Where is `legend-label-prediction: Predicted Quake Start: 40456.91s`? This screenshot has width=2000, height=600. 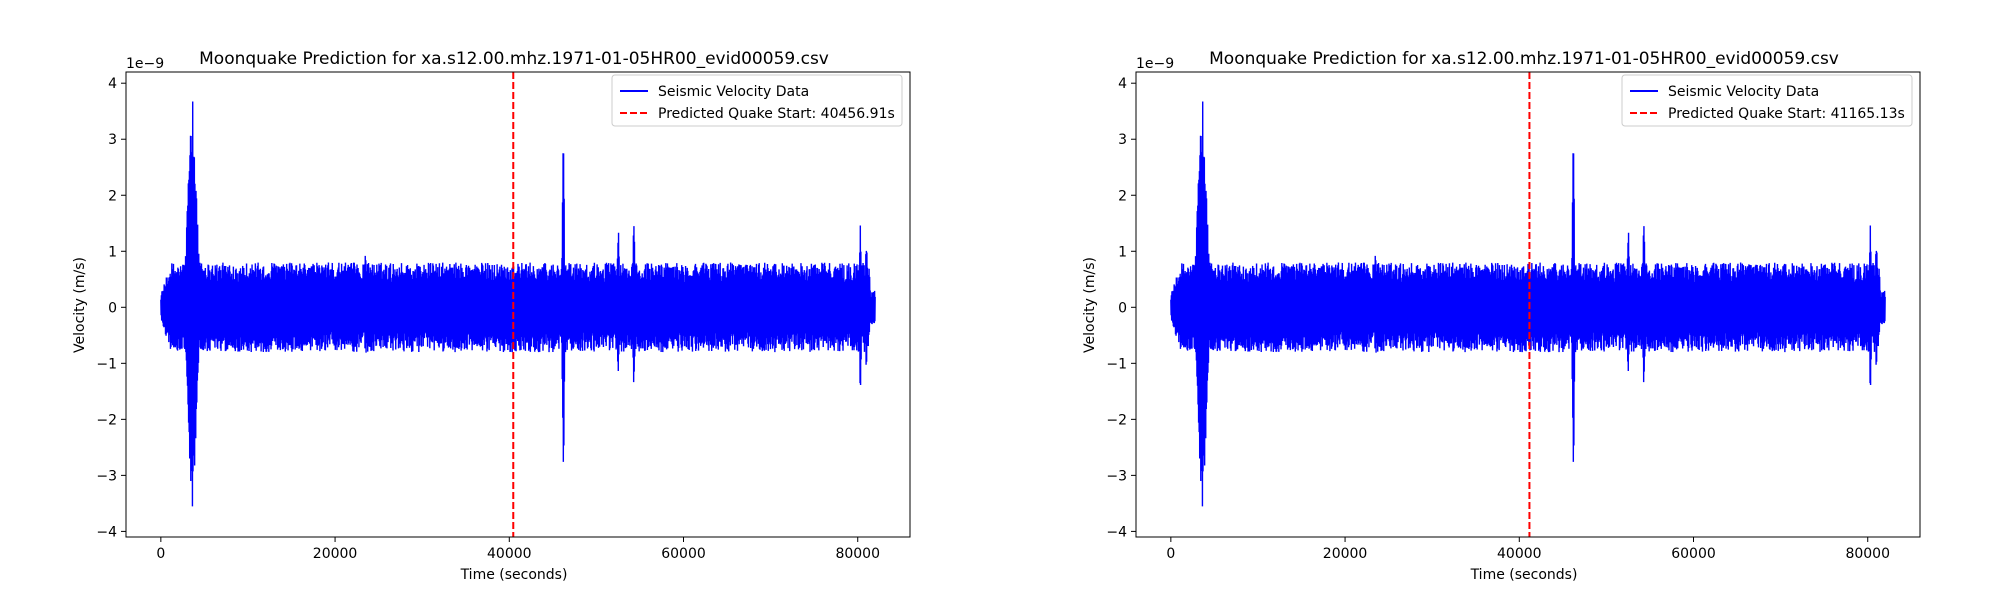 legend-label-prediction: Predicted Quake Start: 40456.91s is located at coordinates (776, 114).